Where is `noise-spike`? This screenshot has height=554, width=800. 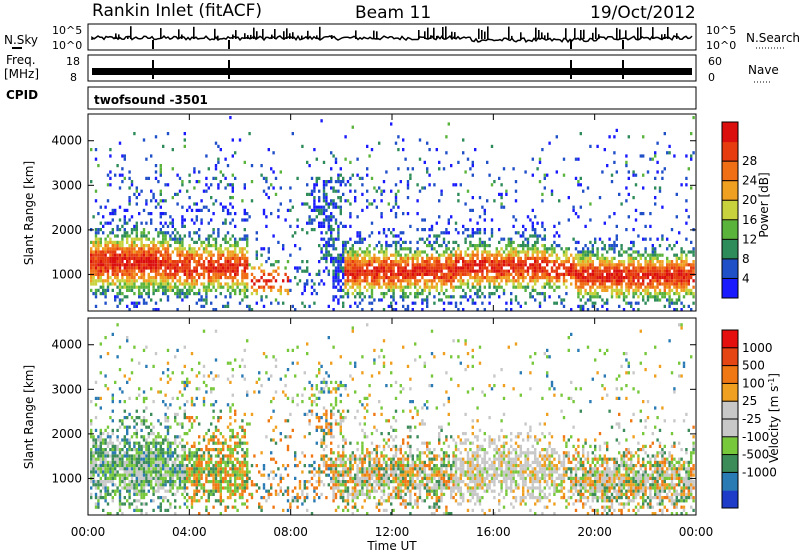
noise-spike is located at coordinates (509, 32).